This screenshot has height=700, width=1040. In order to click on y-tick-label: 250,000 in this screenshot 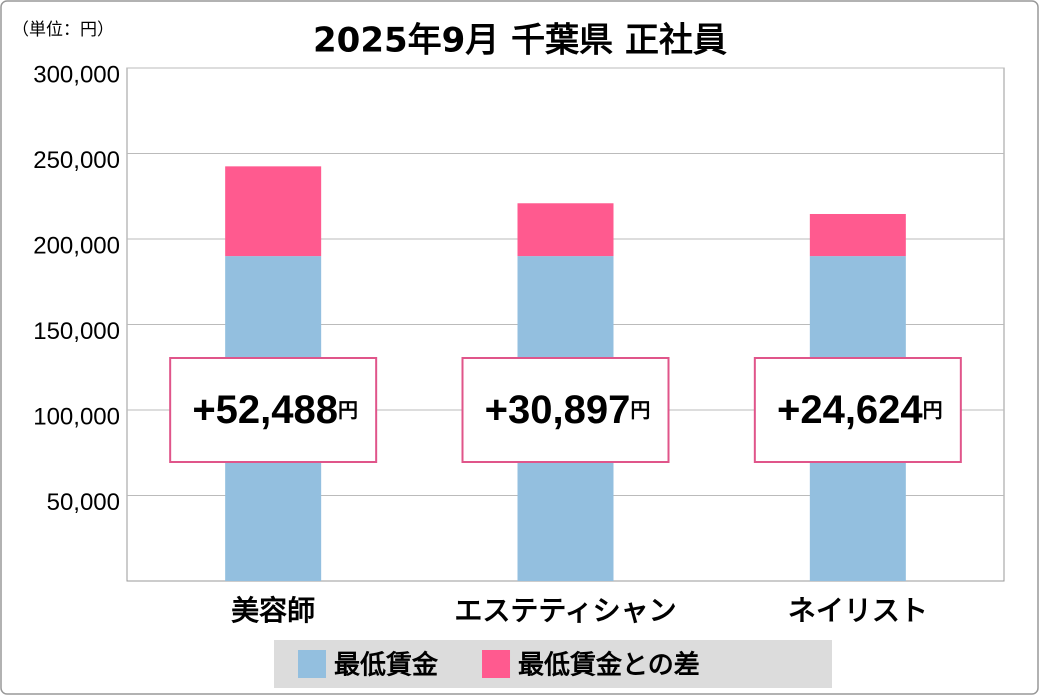, I will do `click(76, 160)`.